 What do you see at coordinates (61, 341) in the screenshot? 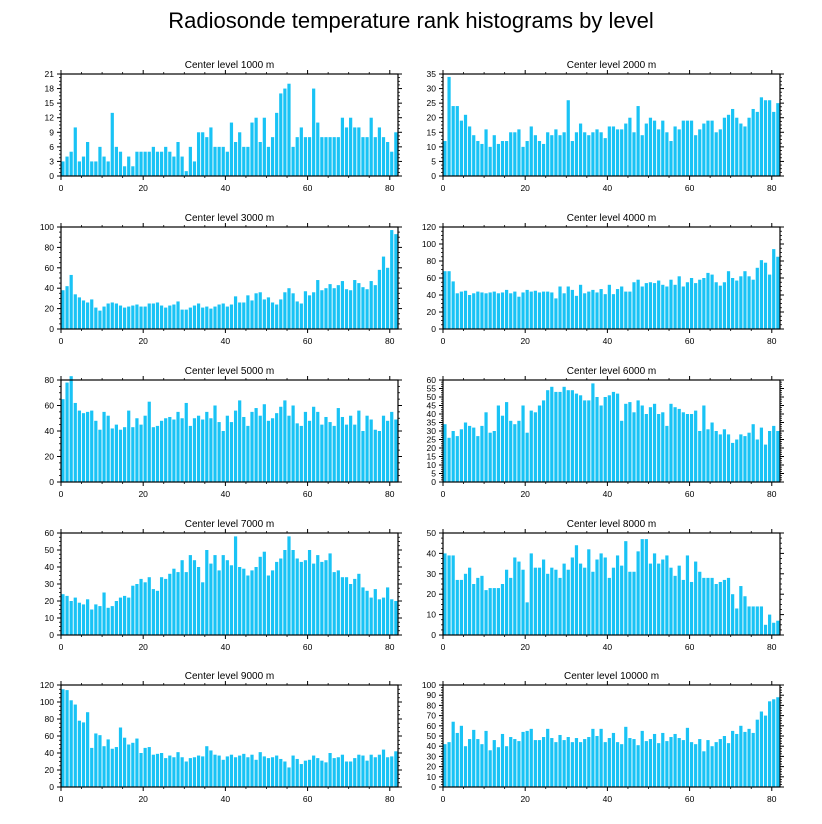
I see `x-tick-label: 0` at bounding box center [61, 341].